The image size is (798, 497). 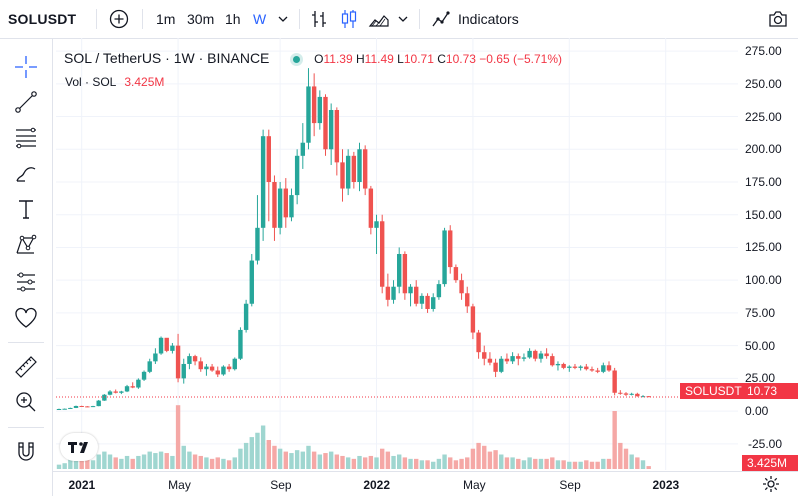 What do you see at coordinates (26, 102) in the screenshot?
I see `trend-line-icon` at bounding box center [26, 102].